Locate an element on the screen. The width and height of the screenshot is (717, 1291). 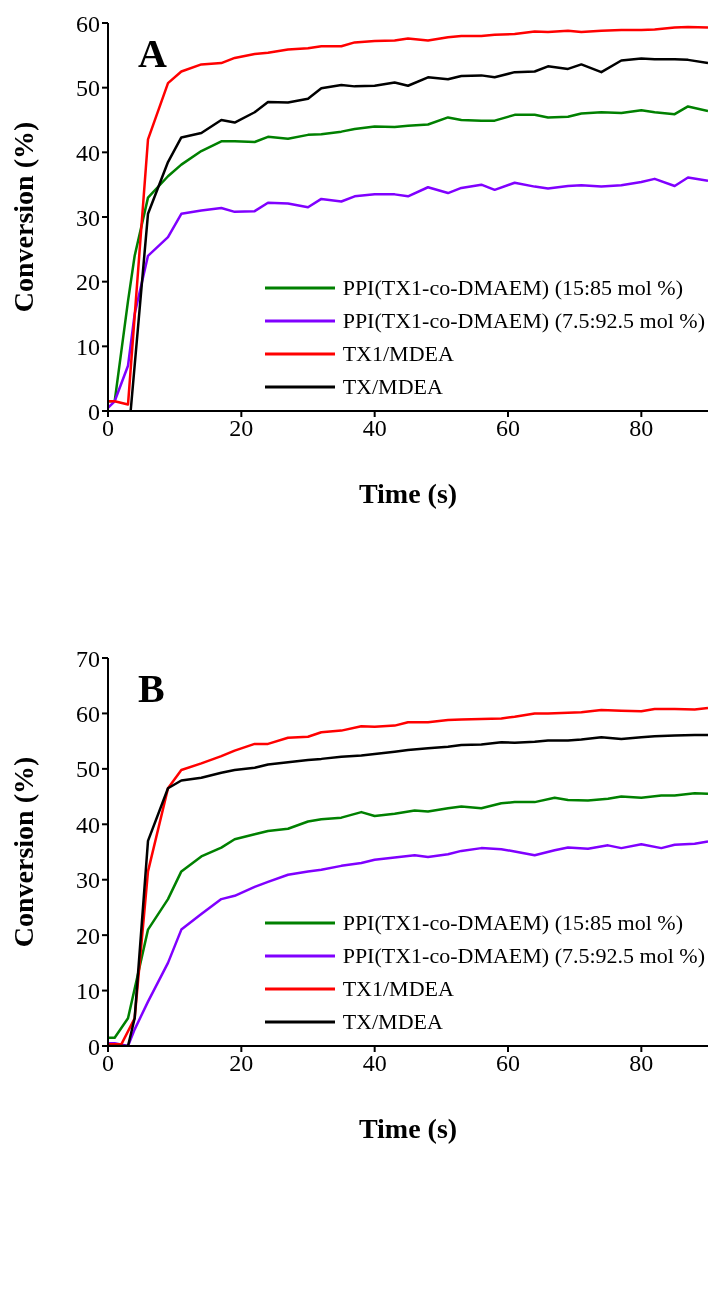
annotation: B is located at coordinates (151, 688).